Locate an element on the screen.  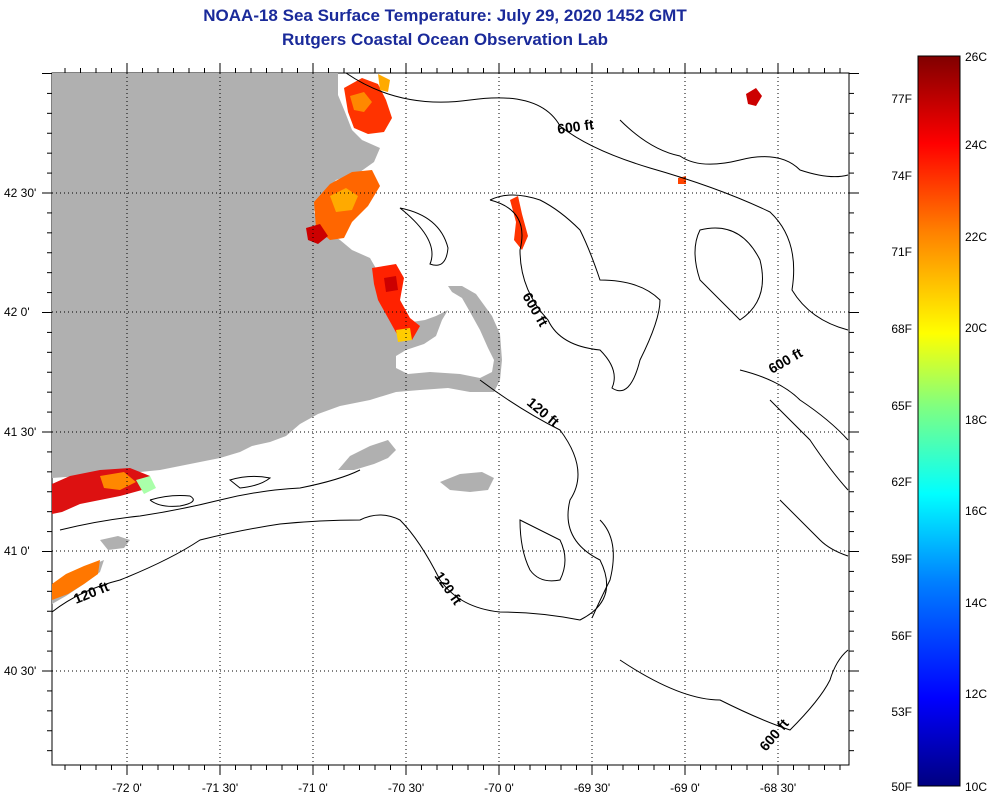
latitude-label: 42 30' is located at coordinates (20, 193).